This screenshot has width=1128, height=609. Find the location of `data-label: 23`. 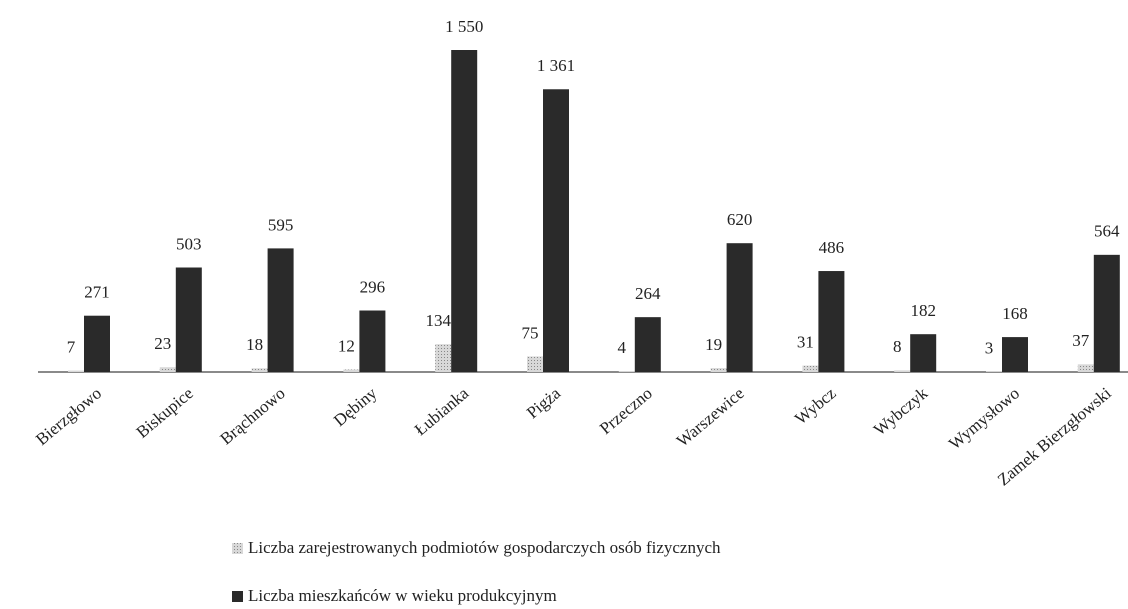

data-label: 23 is located at coordinates (162, 343).